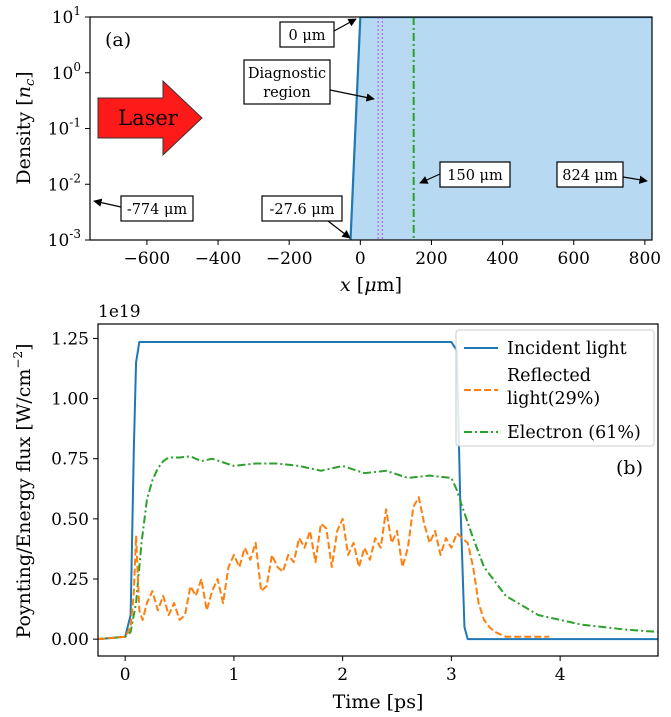 The width and height of the screenshot is (671, 717). What do you see at coordinates (66, 72) in the screenshot?
I see `density-ytick-label: 10⁰` at bounding box center [66, 72].